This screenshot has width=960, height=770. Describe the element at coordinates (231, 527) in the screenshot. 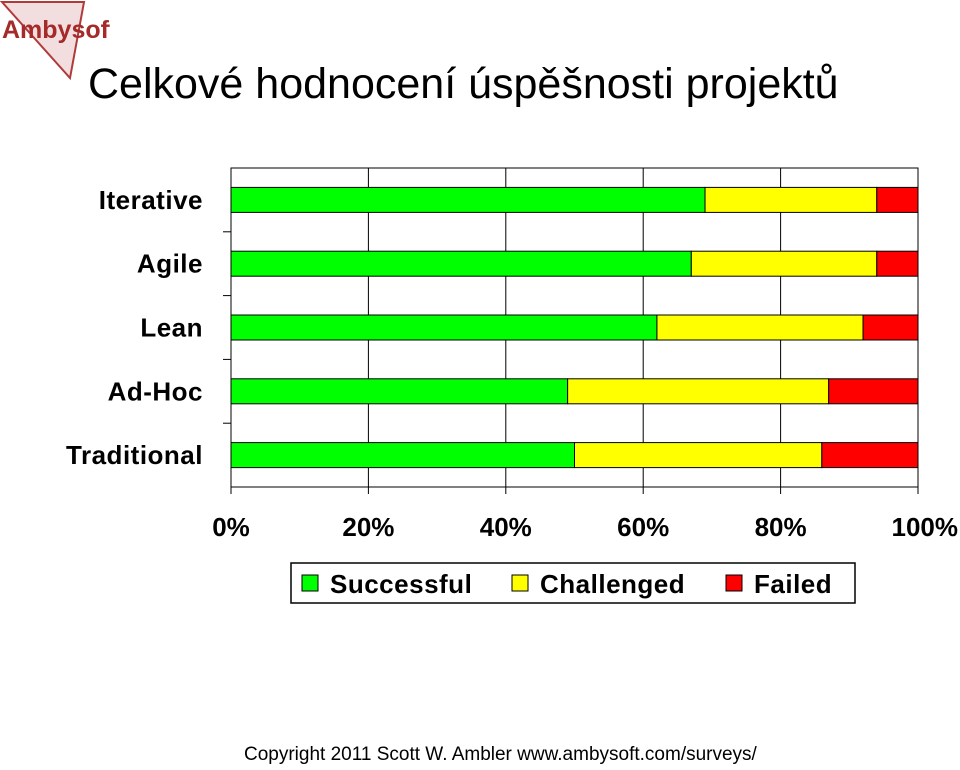

I see `x-tick-label: 0%` at that location.